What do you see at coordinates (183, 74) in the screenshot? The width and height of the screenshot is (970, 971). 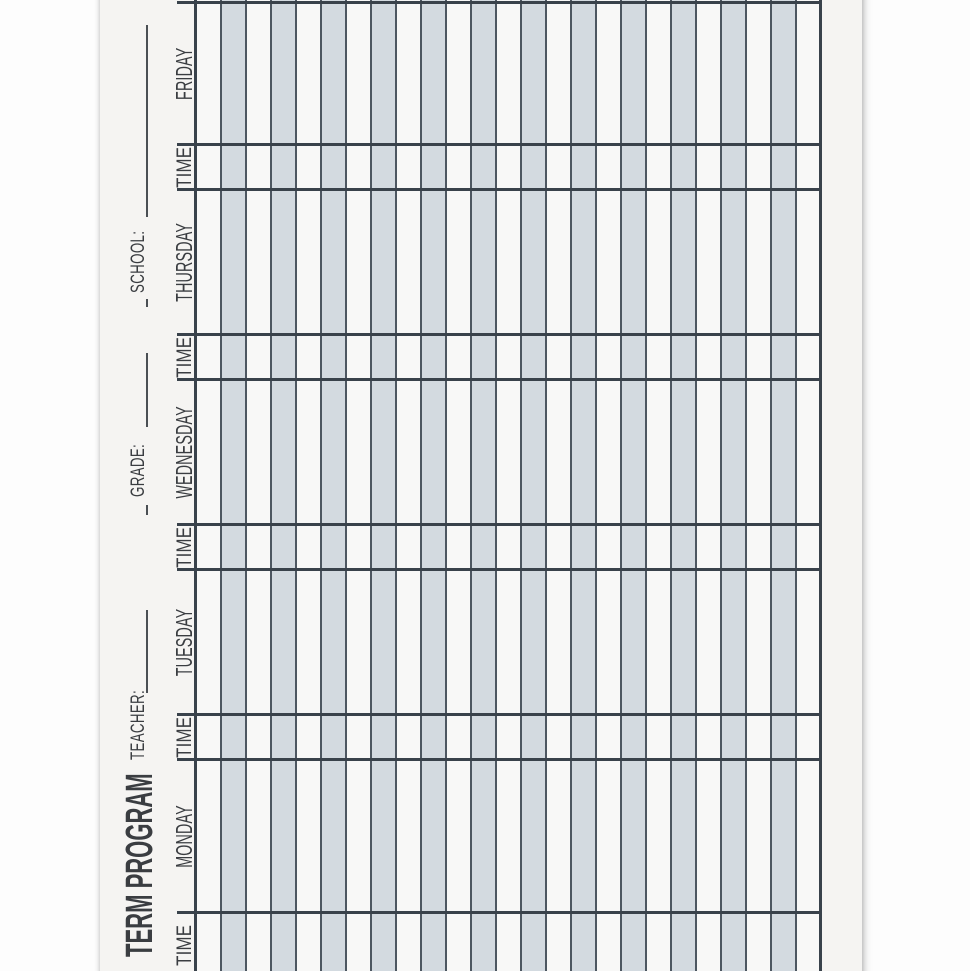 I see `column-header-friday: FRIDAY` at bounding box center [183, 74].